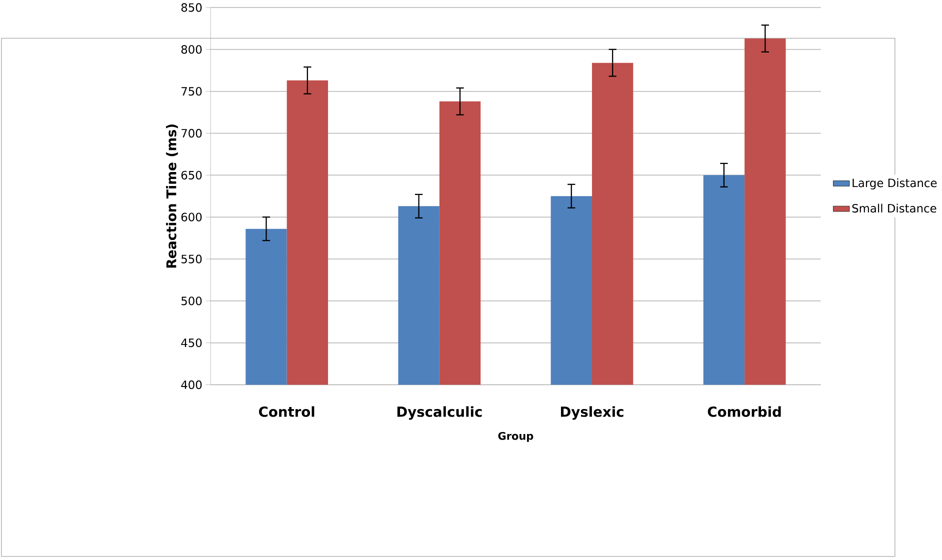 The width and height of the screenshot is (942, 560). I want to click on x-tick-label: Dyslexic, so click(592, 413).